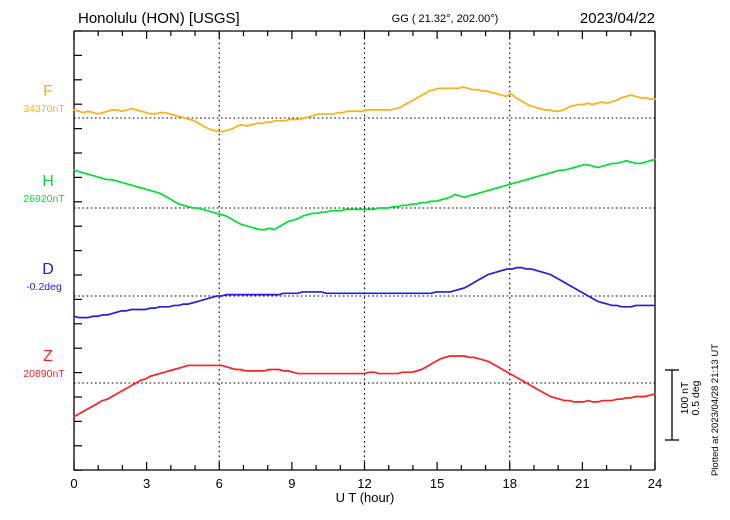 Image resolution: width=730 pixels, height=520 pixels. What do you see at coordinates (365, 497) in the screenshot?
I see `x-axis-title: U T (hour)` at bounding box center [365, 497].